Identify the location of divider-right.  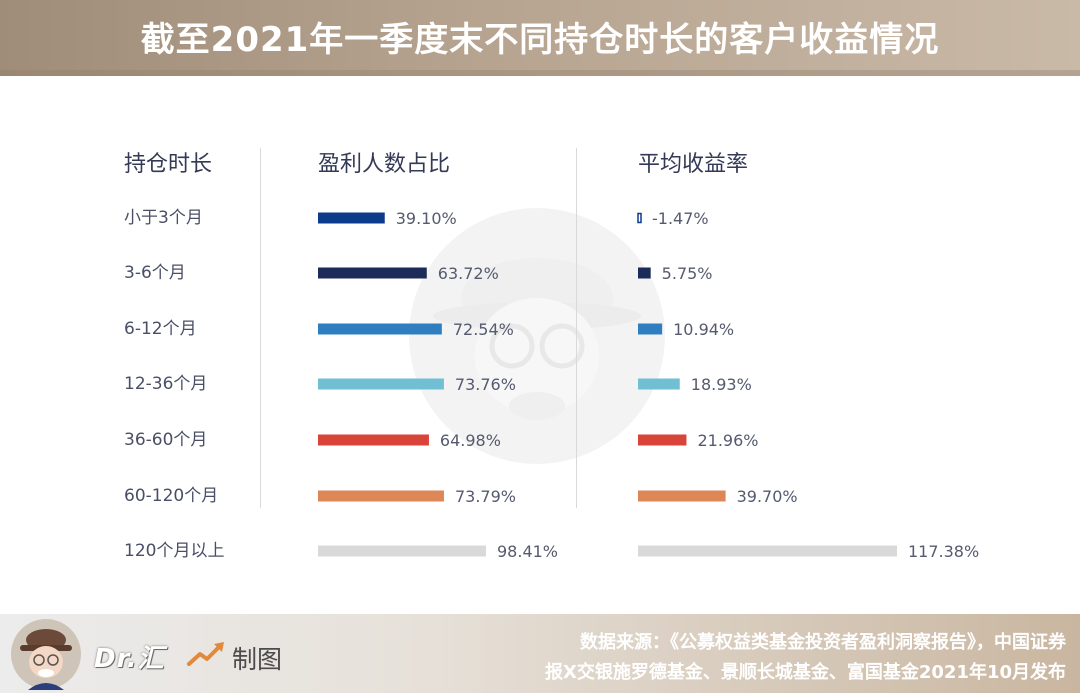
(576, 328).